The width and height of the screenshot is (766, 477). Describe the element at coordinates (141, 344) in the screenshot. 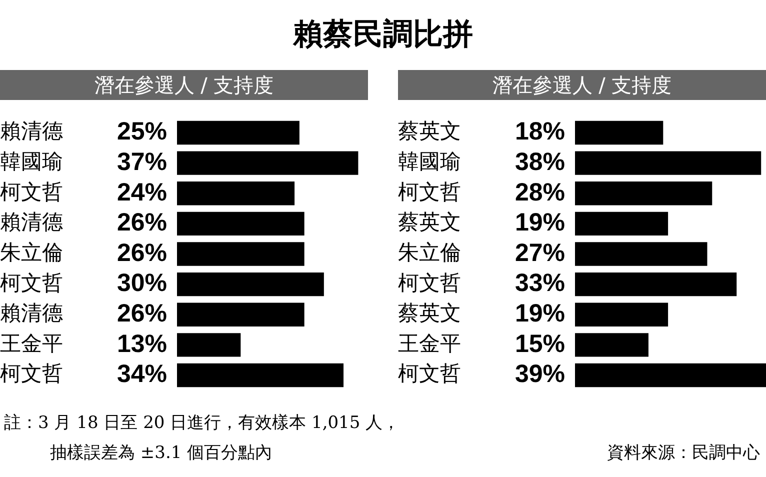

I see `data-label: 13%` at that location.